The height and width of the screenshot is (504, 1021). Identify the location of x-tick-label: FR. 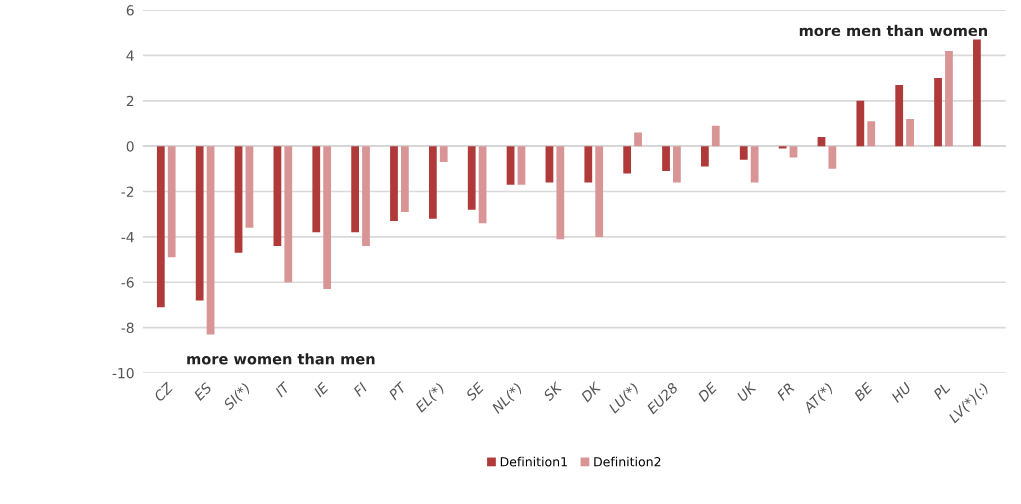
(785, 391).